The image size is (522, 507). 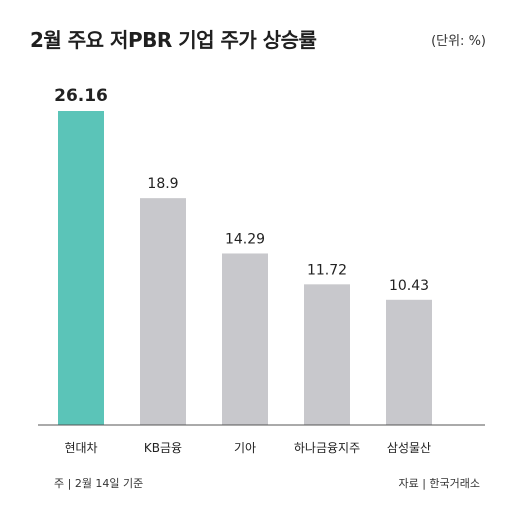 I want to click on value-label-3: 14.29, so click(x=245, y=239).